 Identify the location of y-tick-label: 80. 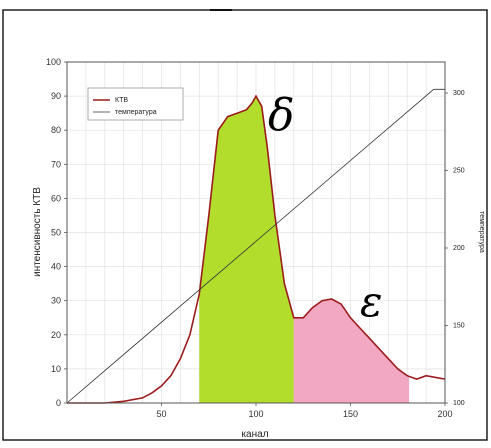
(56, 130).